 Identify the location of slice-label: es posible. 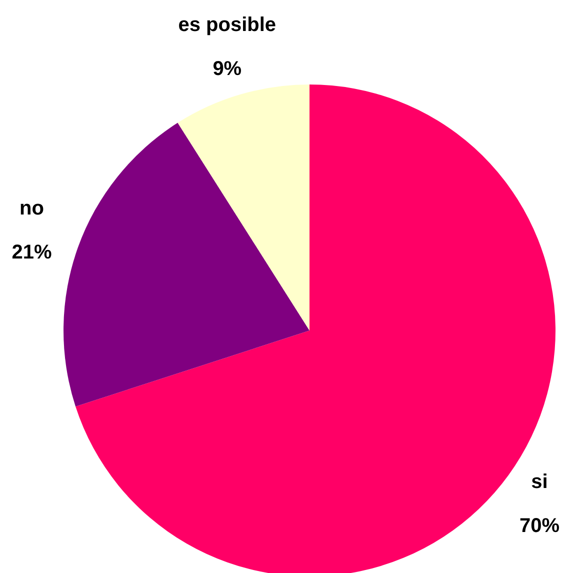
(227, 25).